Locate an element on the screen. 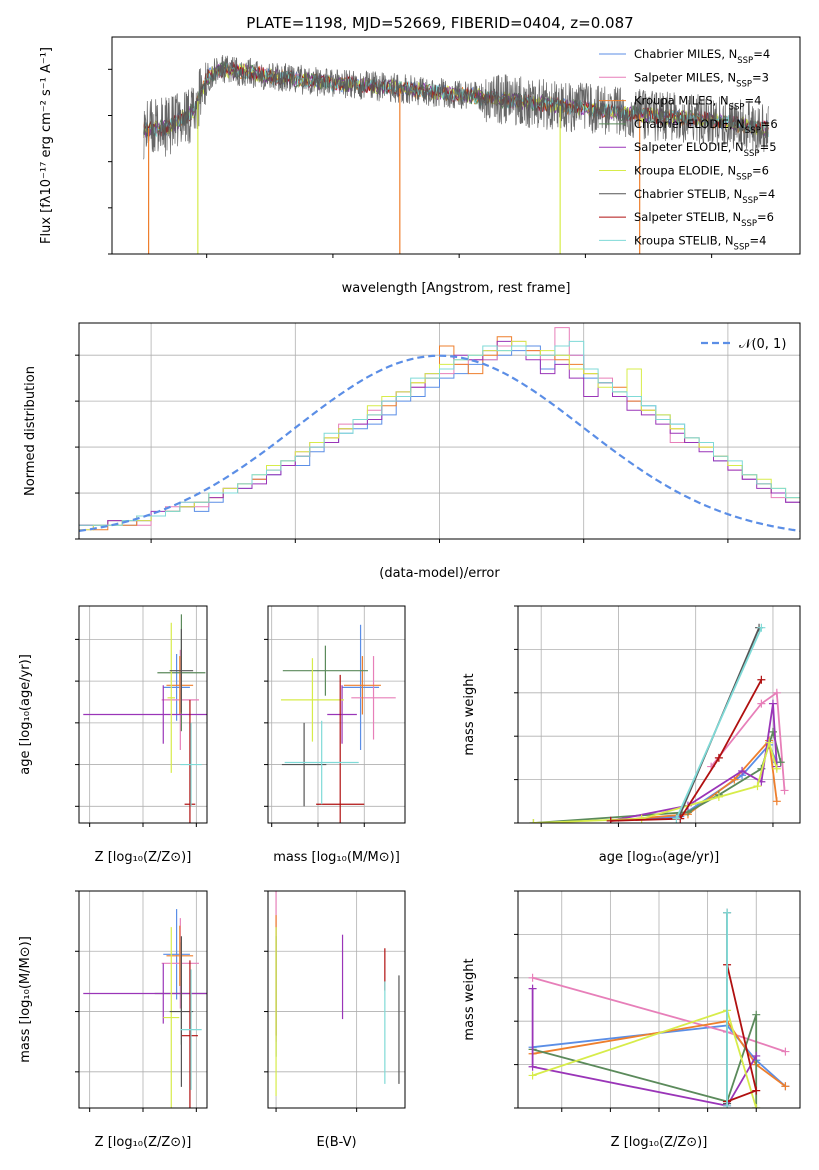 The width and height of the screenshot is (819, 1170). x-axis-label: (data-model)/error is located at coordinates (439, 573).